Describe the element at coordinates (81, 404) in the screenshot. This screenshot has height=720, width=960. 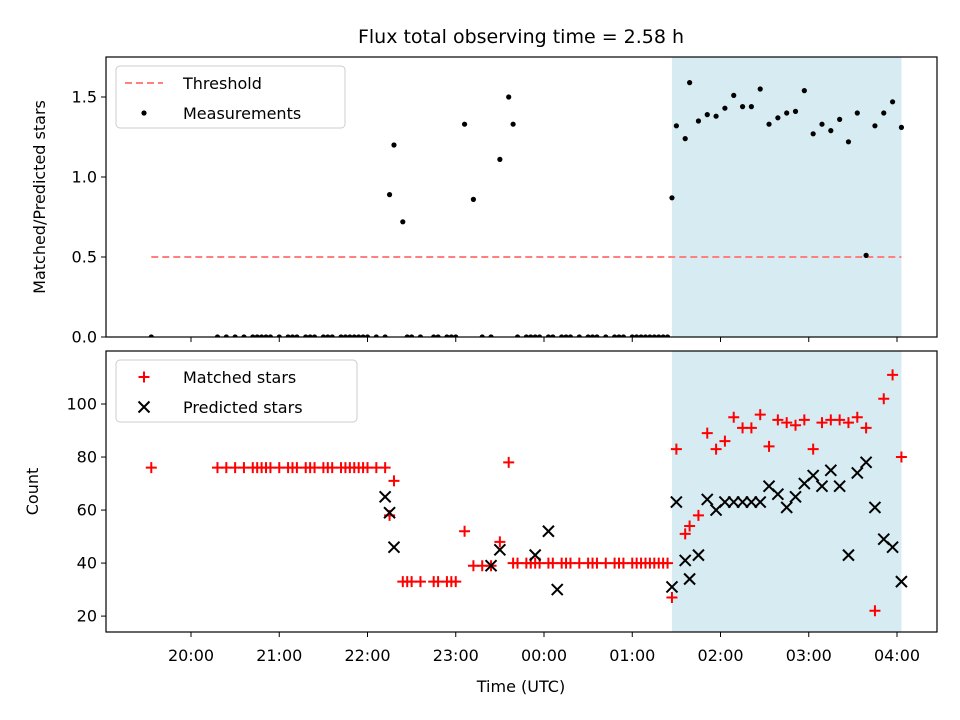
I see `y-tick-label: 100` at that location.